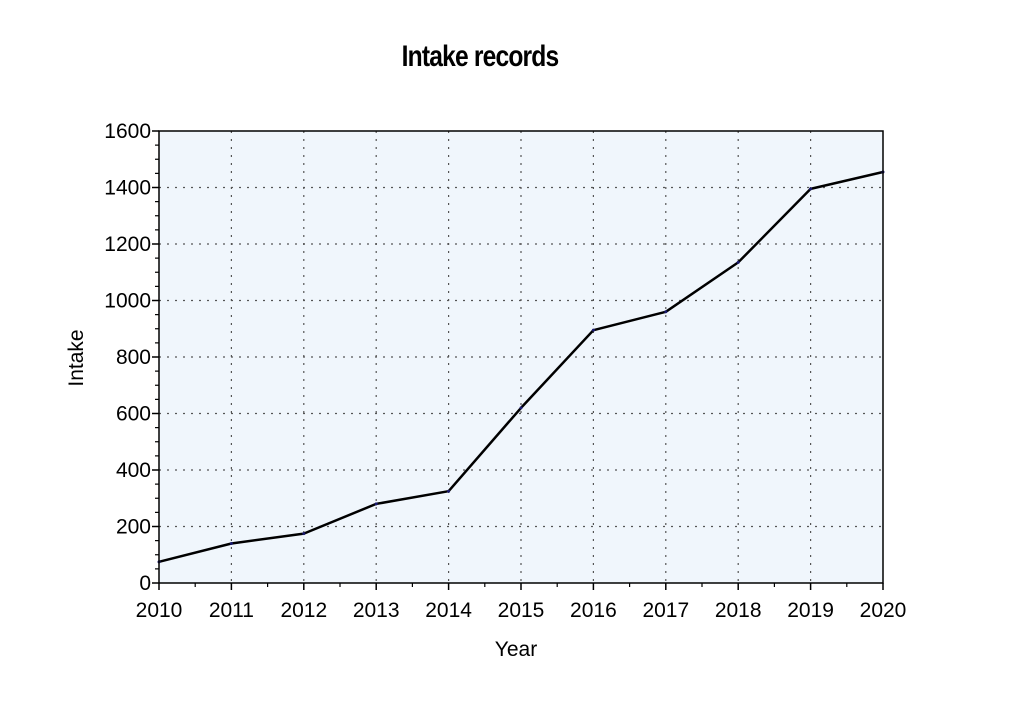 The width and height of the screenshot is (1023, 703). What do you see at coordinates (665, 610) in the screenshot?
I see `x-tick-label: 2017` at bounding box center [665, 610].